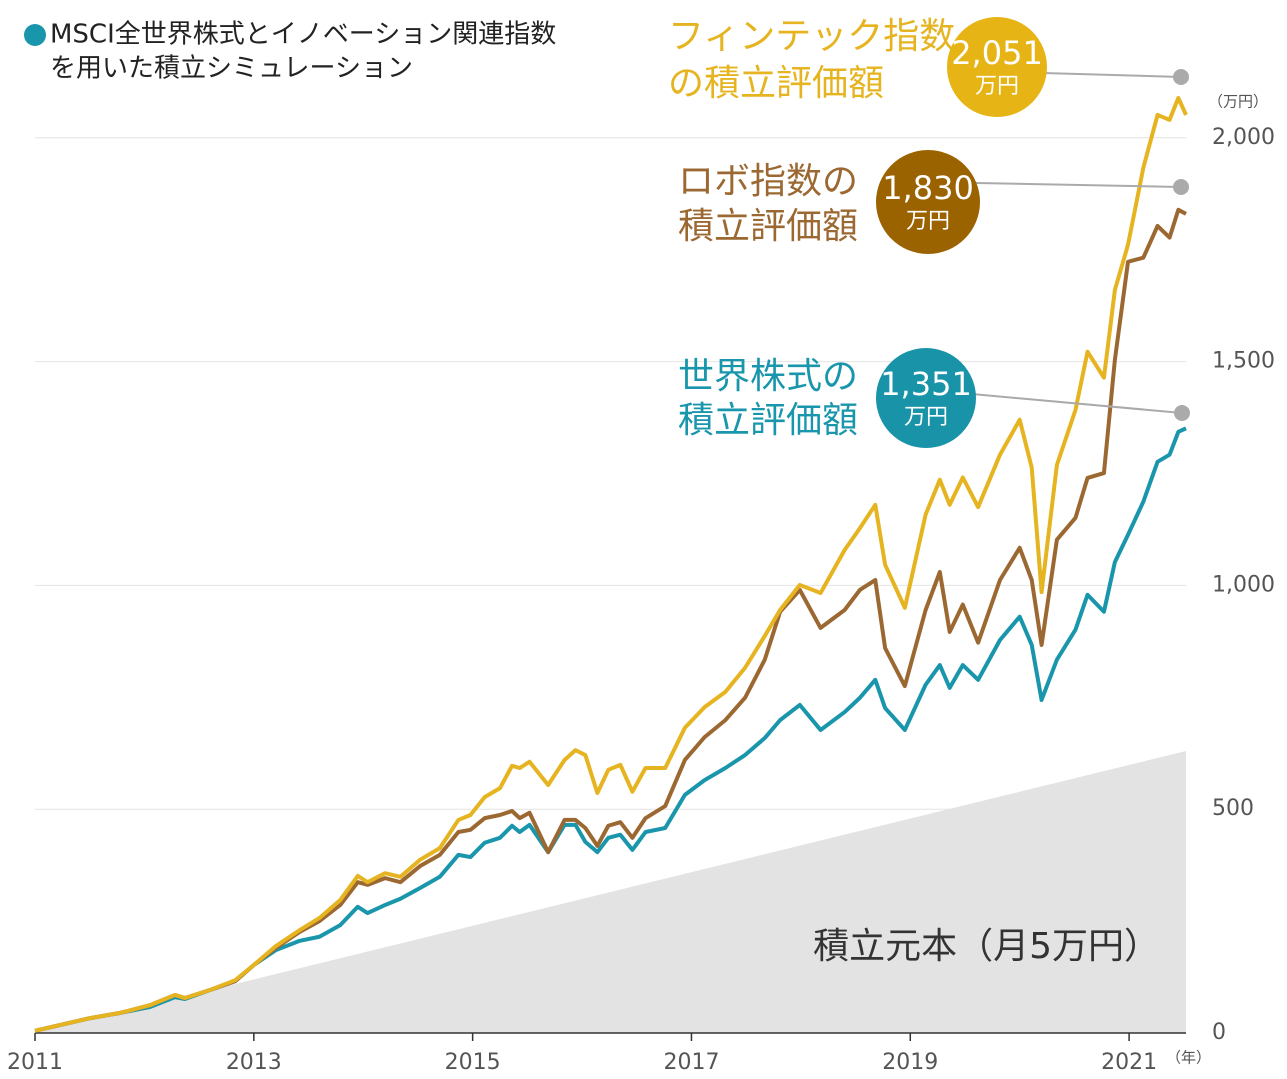  I want to click on y-tick-label: 1,500, so click(1243, 361).